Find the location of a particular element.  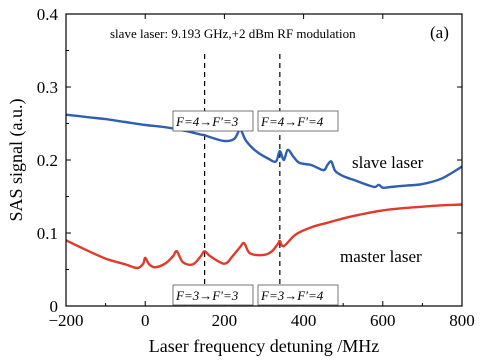

reference-lines is located at coordinates (242, 180).